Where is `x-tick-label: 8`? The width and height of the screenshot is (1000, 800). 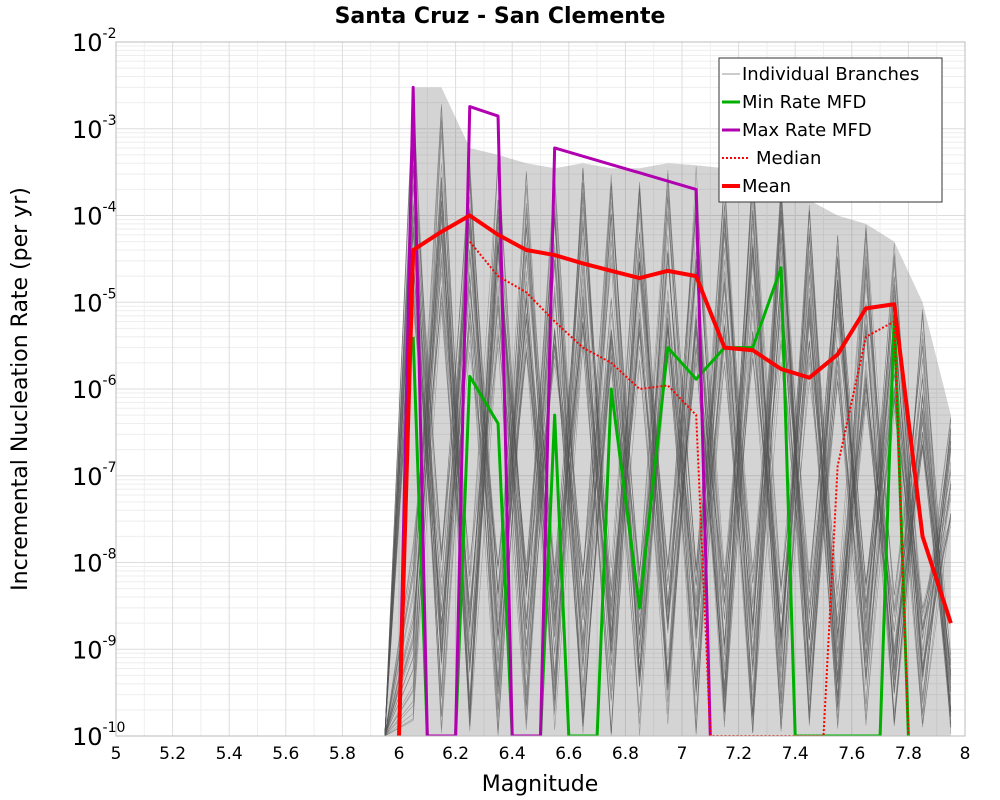
x-tick-label: 8 is located at coordinates (965, 754).